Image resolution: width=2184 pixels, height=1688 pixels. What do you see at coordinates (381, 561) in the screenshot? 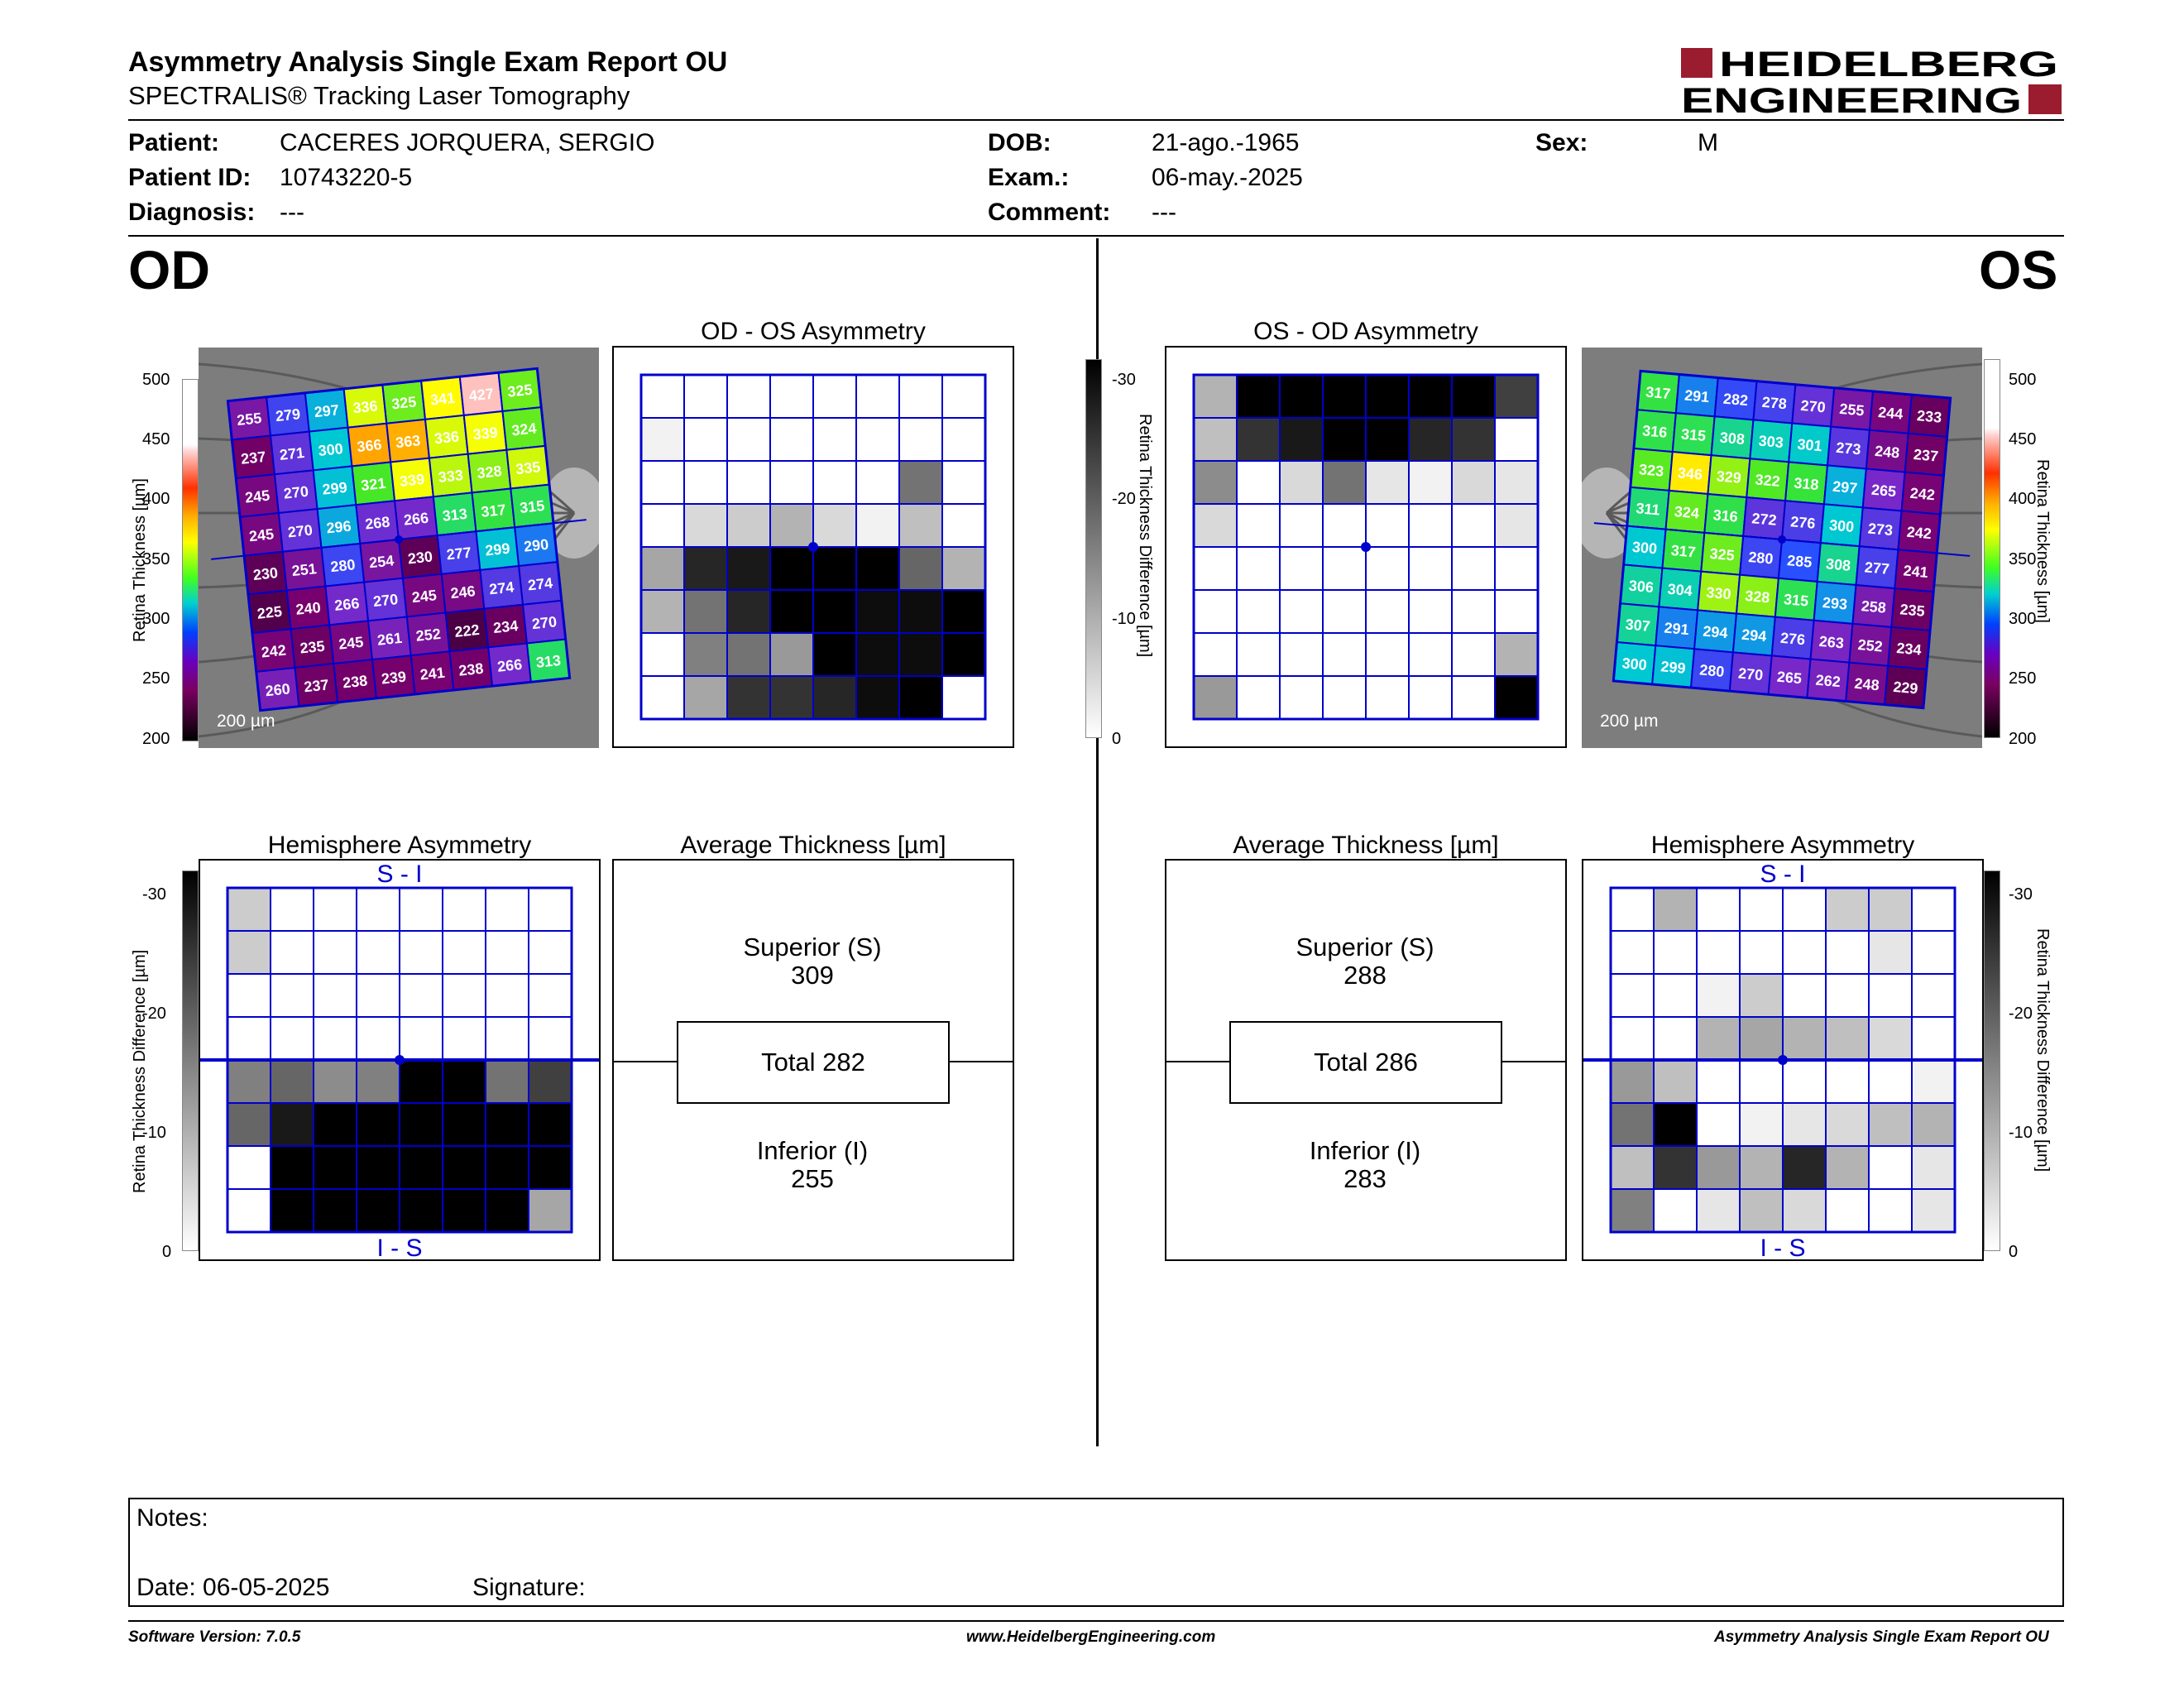
I see `od-map-value: 254` at bounding box center [381, 561].